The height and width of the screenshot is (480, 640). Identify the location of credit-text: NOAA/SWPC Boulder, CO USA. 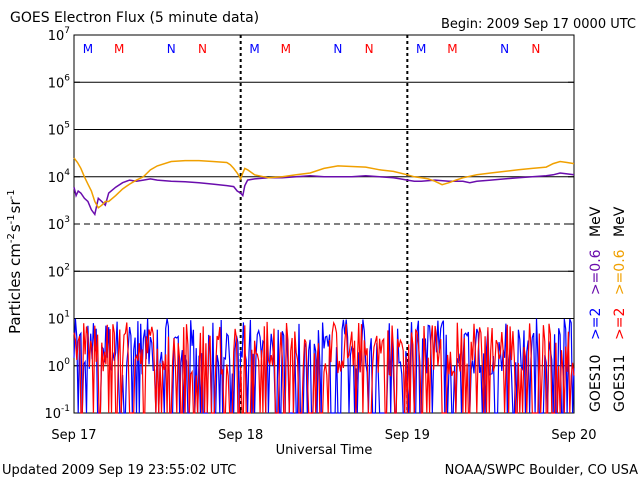
(541, 470).